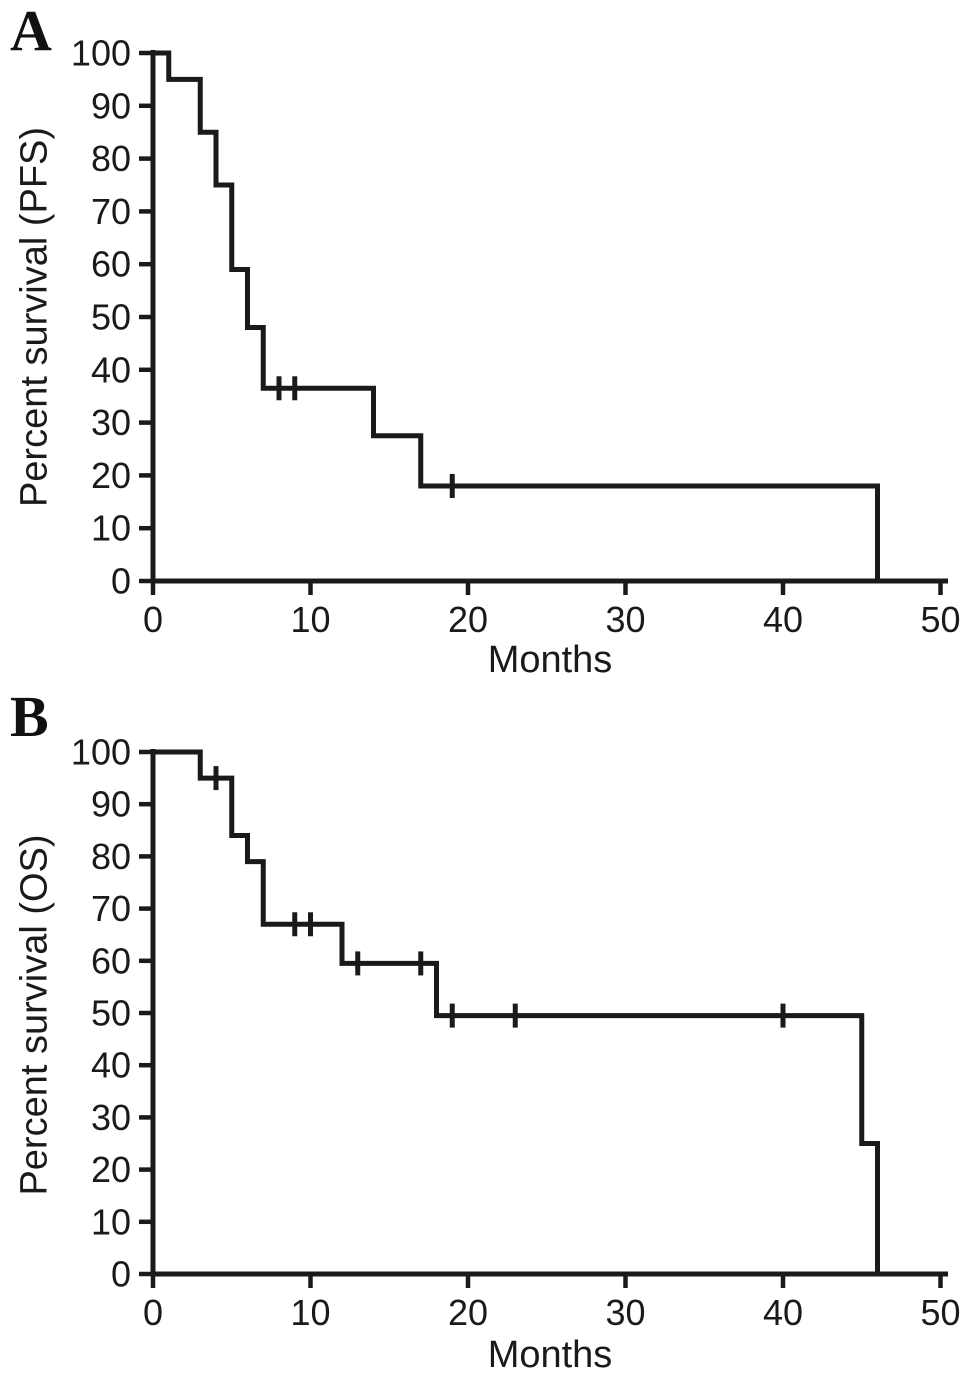 The height and width of the screenshot is (1400, 980). Describe the element at coordinates (31, 31) in the screenshot. I see `panel-a-letter: A` at that location.